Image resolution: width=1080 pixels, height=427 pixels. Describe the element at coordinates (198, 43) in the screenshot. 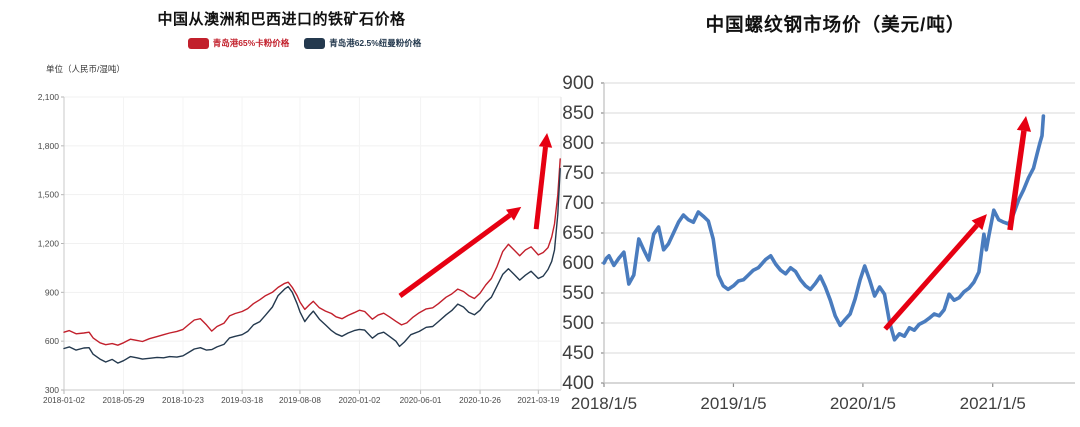

I see `legend-swatch-red` at that location.